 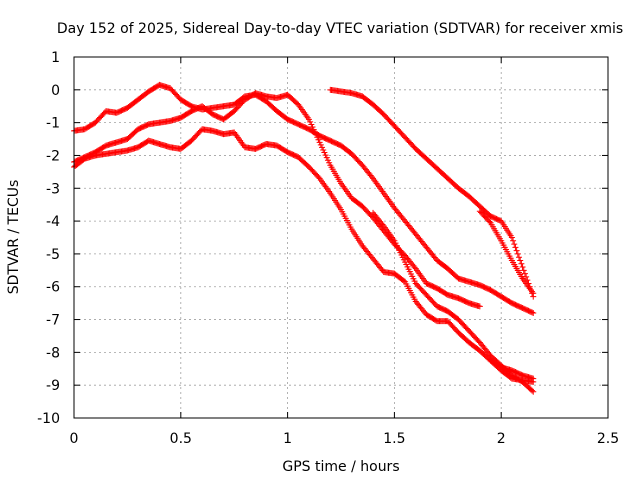 I want to click on y-tick-label: -4, so click(x=53, y=222).